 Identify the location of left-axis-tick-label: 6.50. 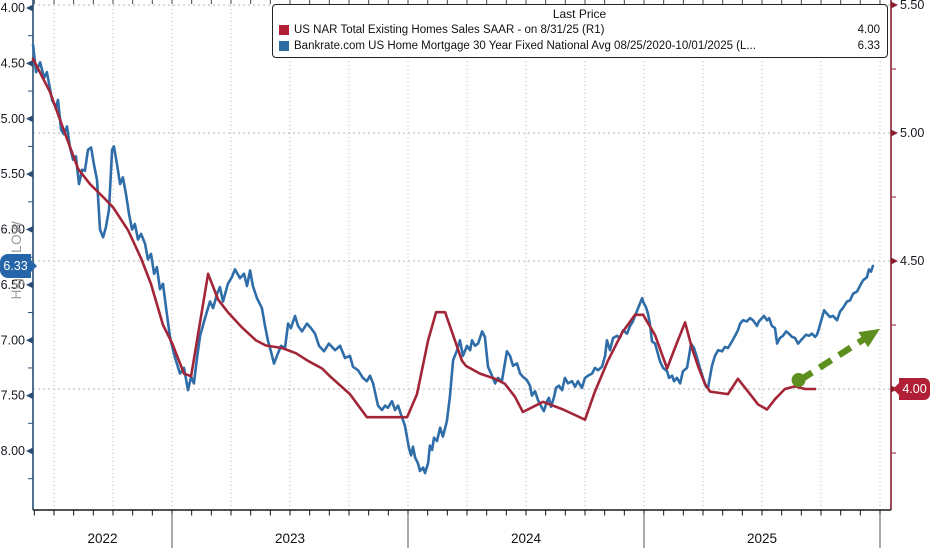
(13, 285).